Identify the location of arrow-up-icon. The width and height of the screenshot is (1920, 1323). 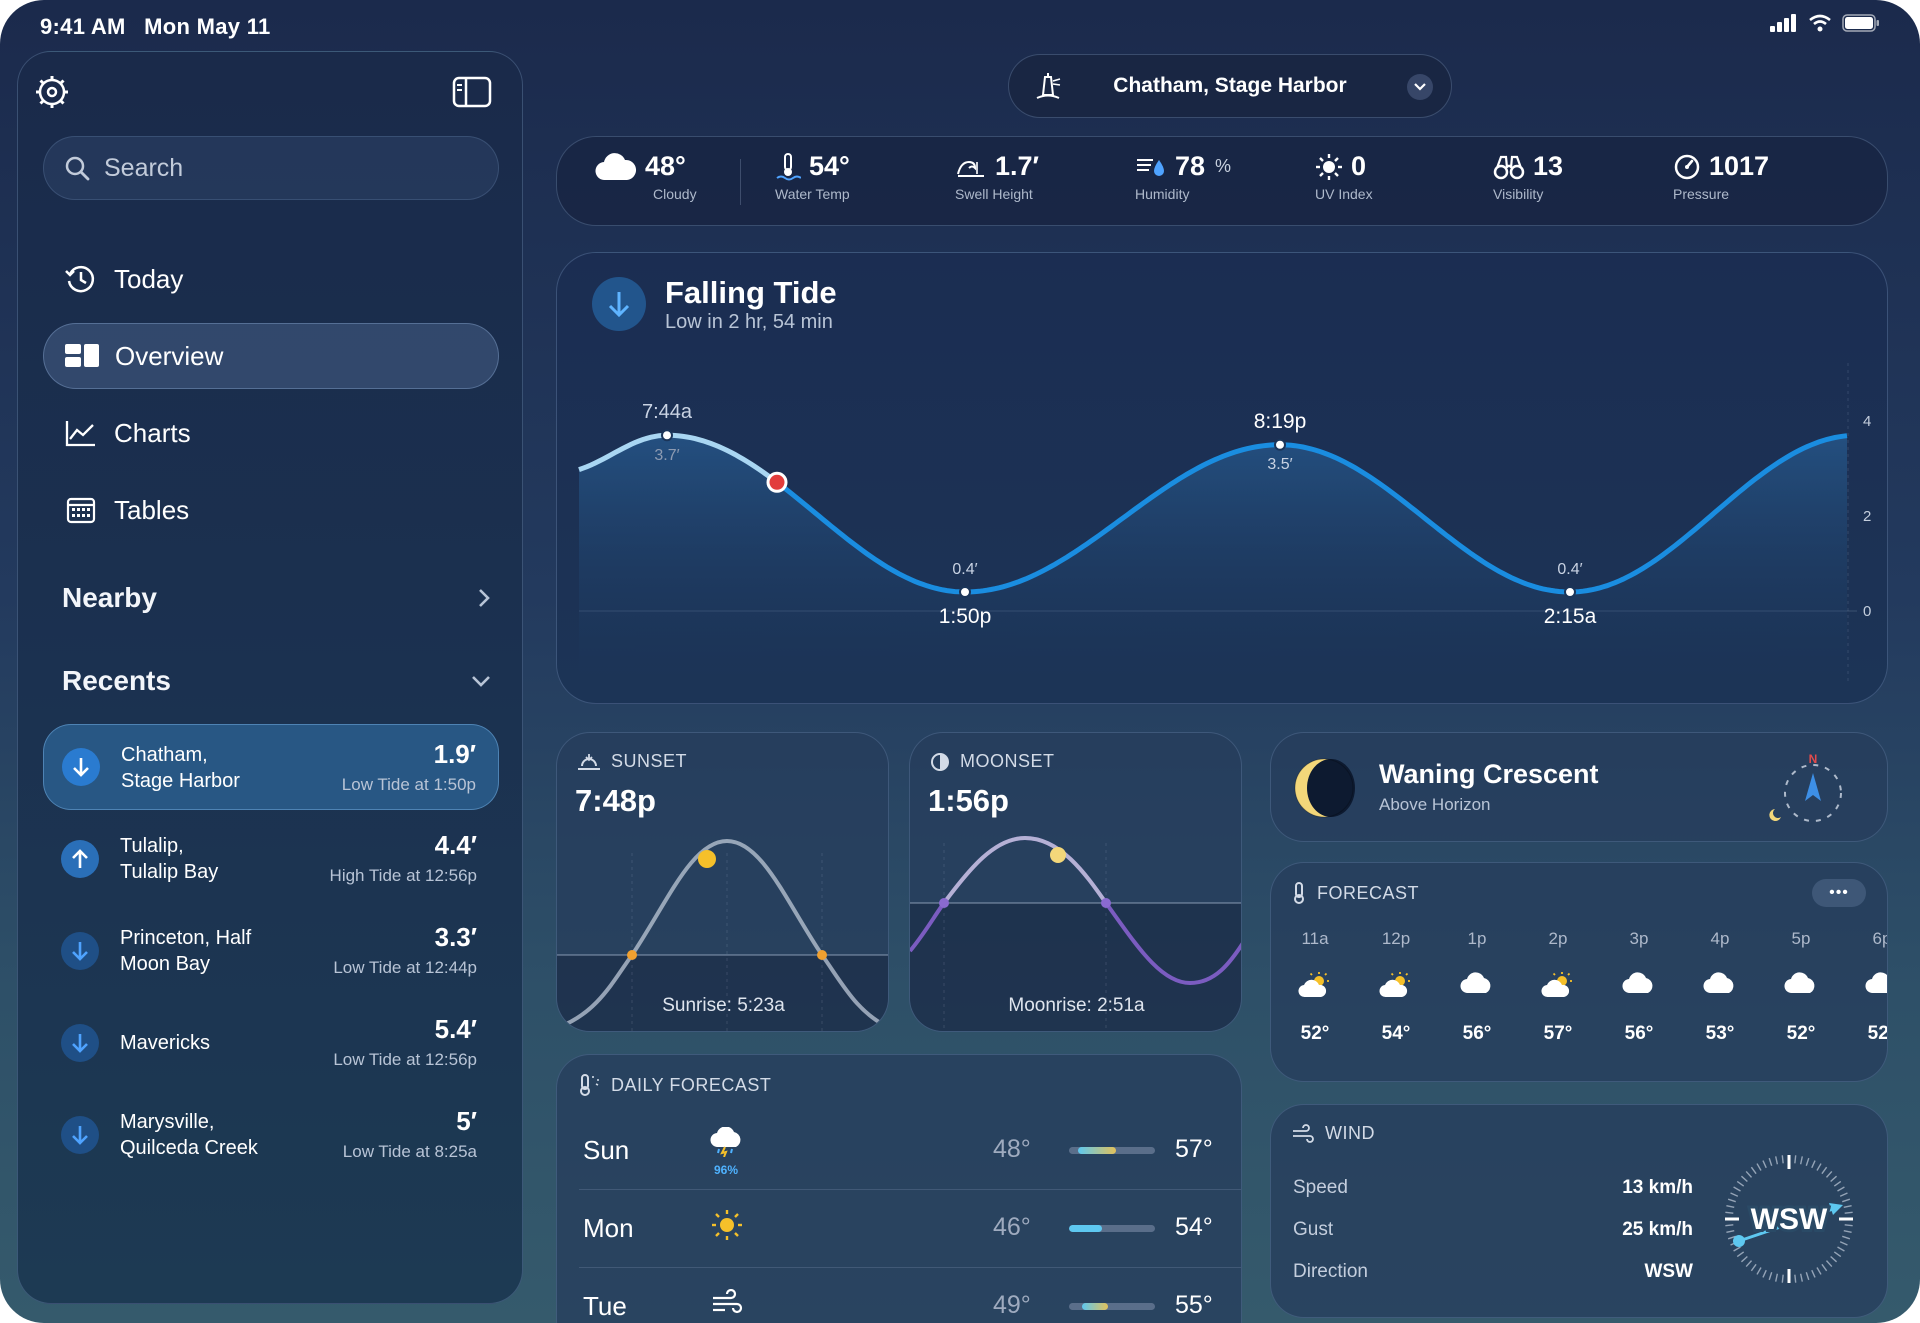
(80, 859).